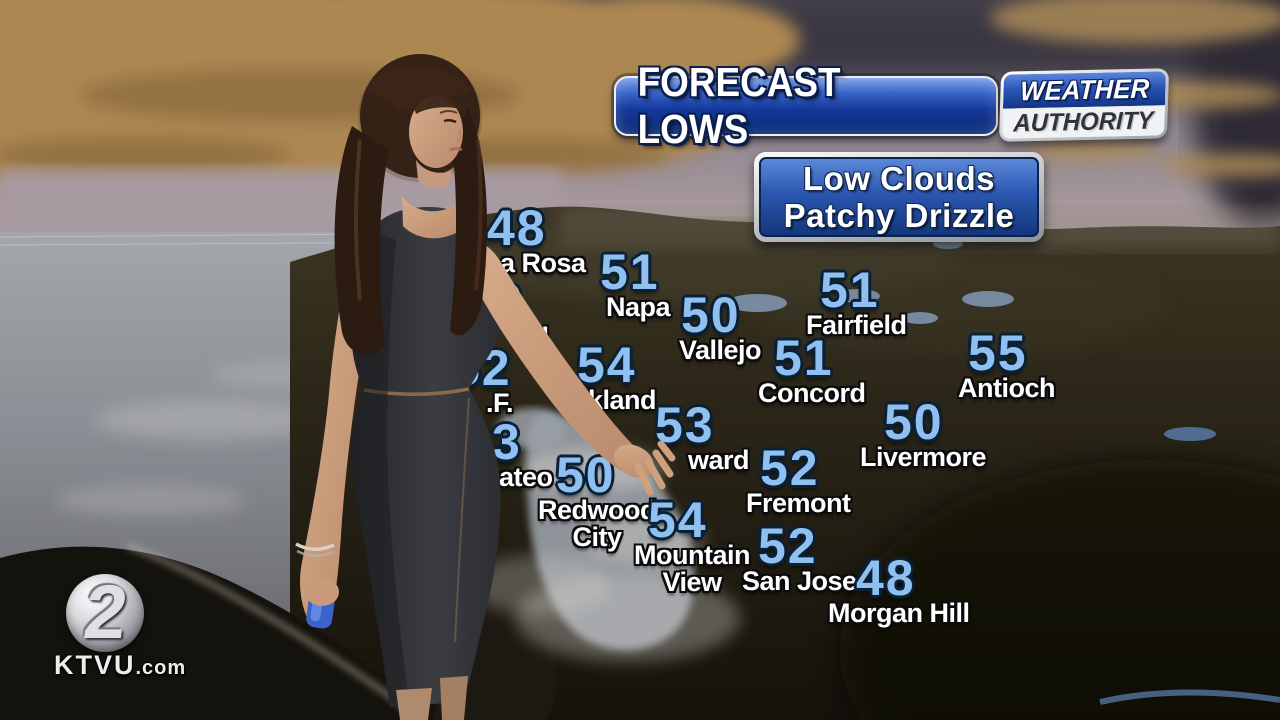  What do you see at coordinates (923, 457) in the screenshot?
I see `city-name: Livermore` at bounding box center [923, 457].